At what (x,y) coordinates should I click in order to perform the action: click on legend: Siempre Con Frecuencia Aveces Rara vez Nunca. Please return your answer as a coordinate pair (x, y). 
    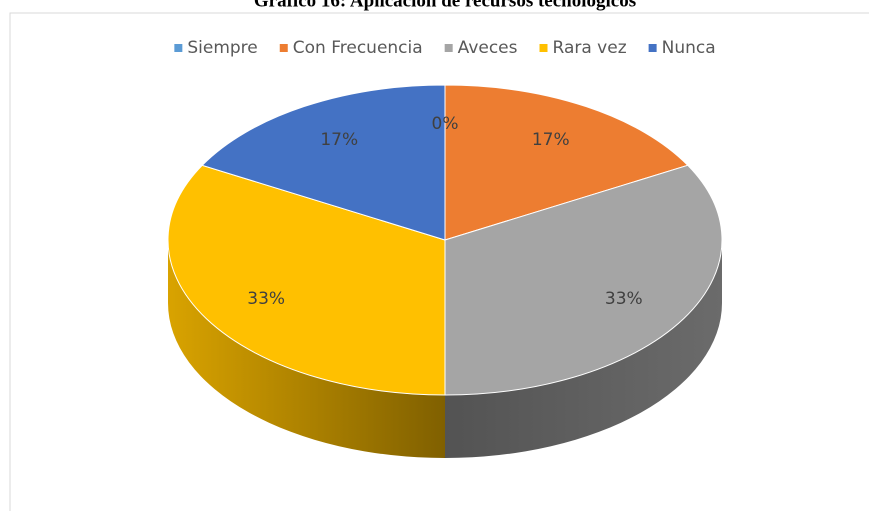
    Looking at the image, I should click on (445, 48).